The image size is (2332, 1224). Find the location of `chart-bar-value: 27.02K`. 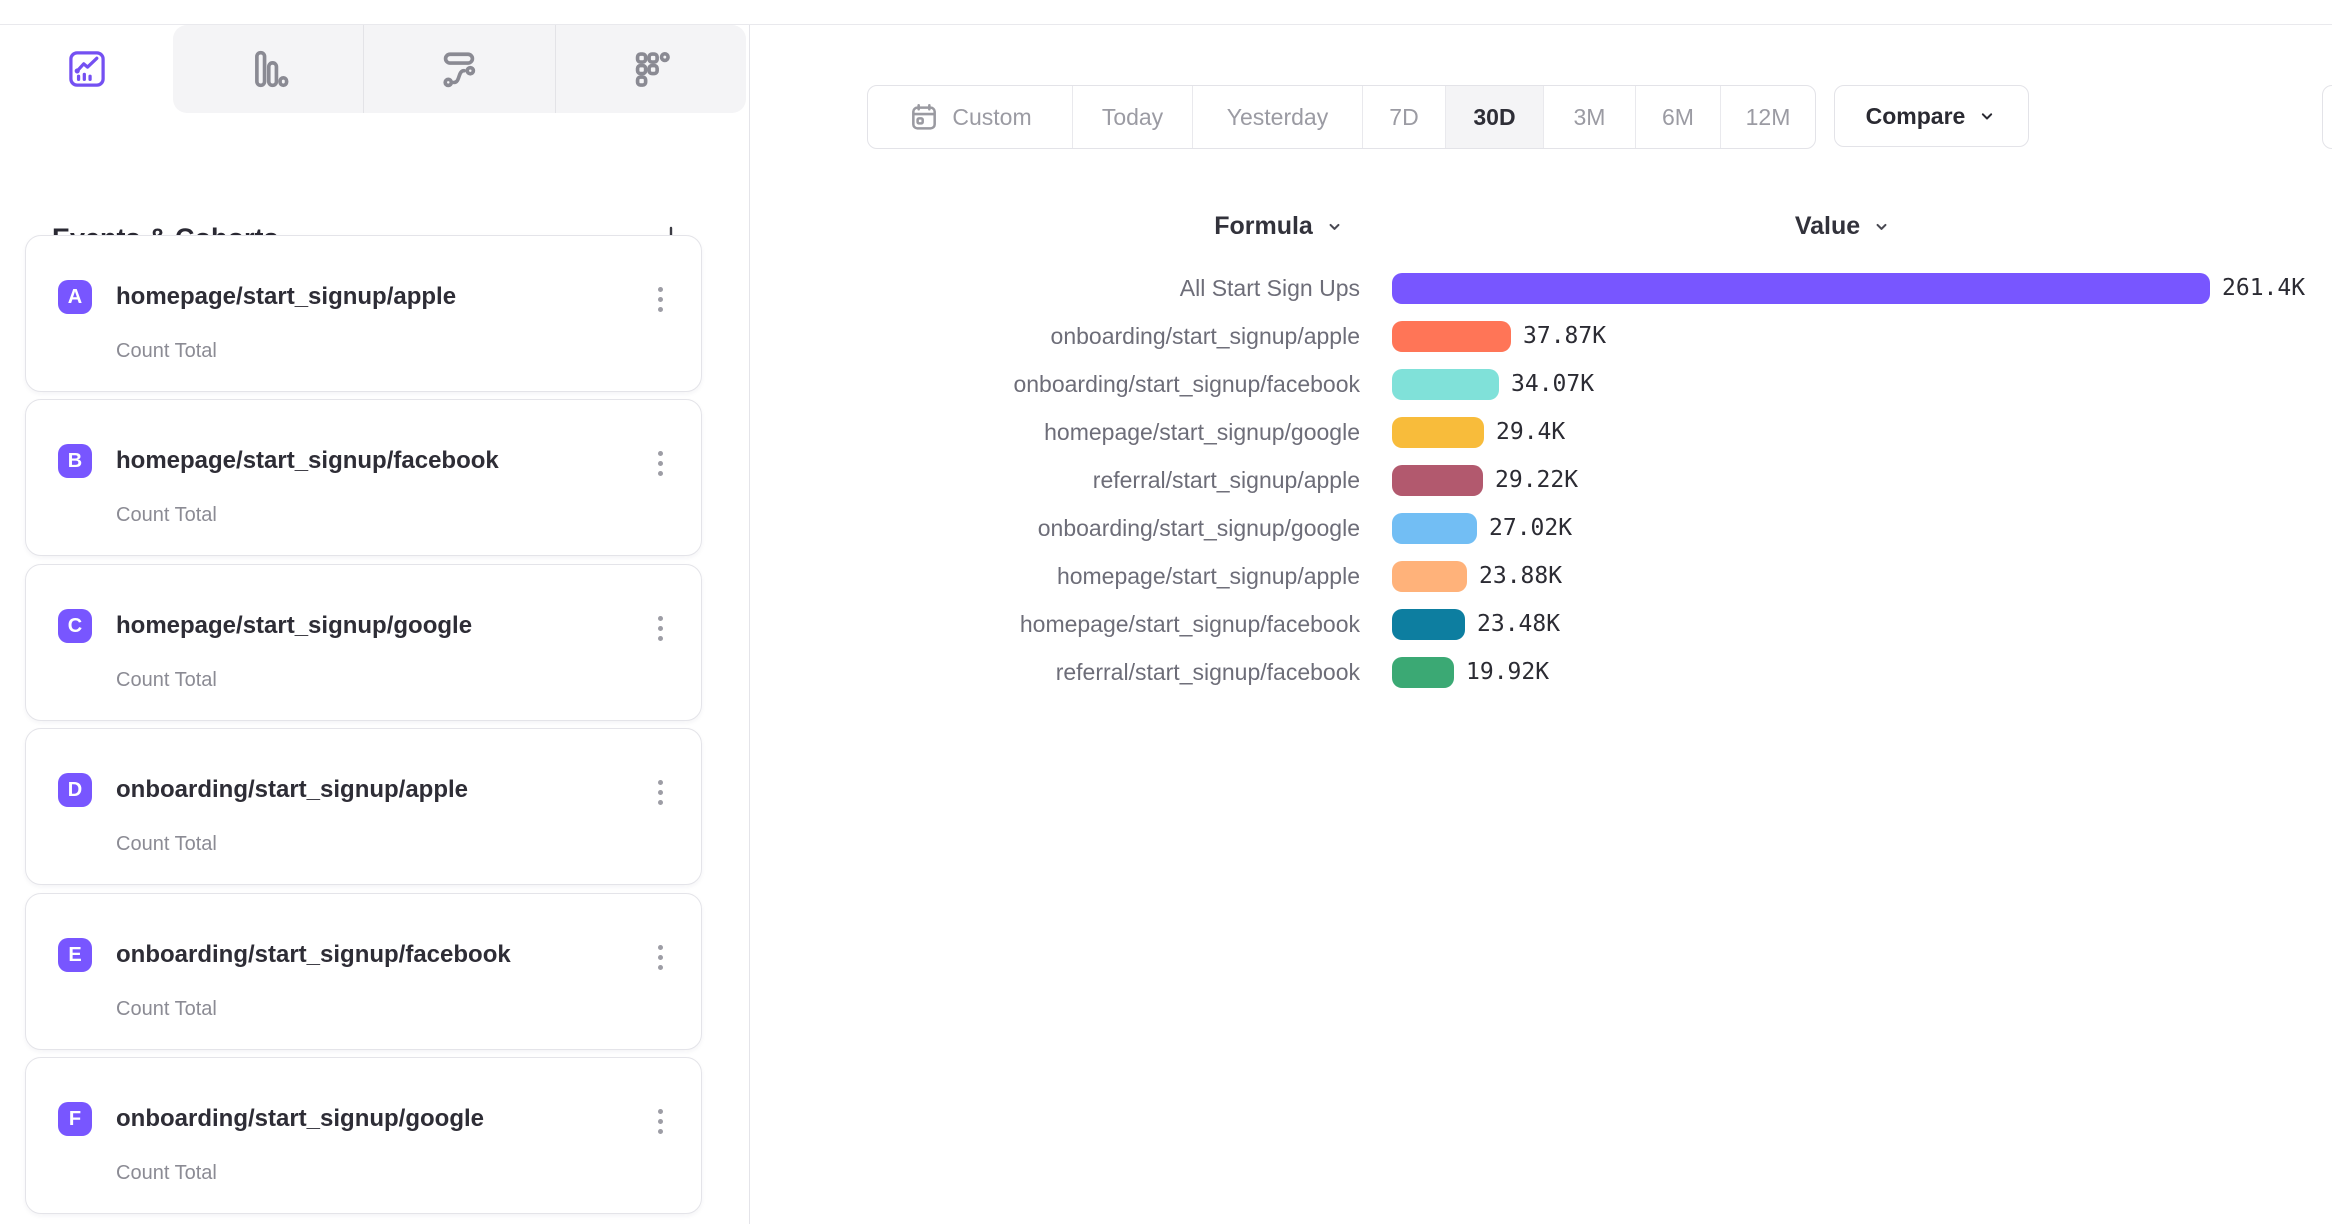

chart-bar-value: 27.02K is located at coordinates (1531, 528).